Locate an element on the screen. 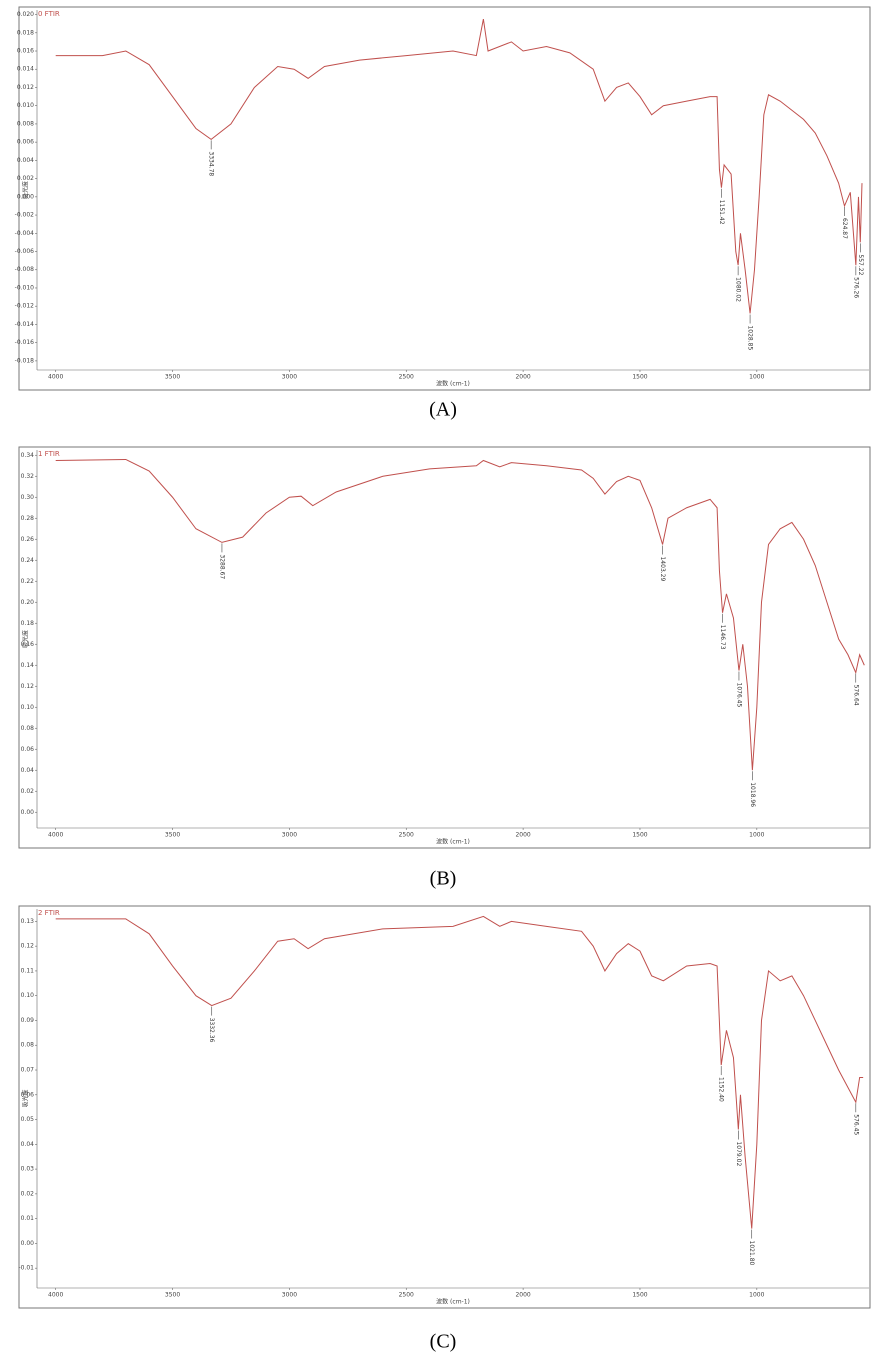  peak-label: 1146.73 is located at coordinates (722, 637).